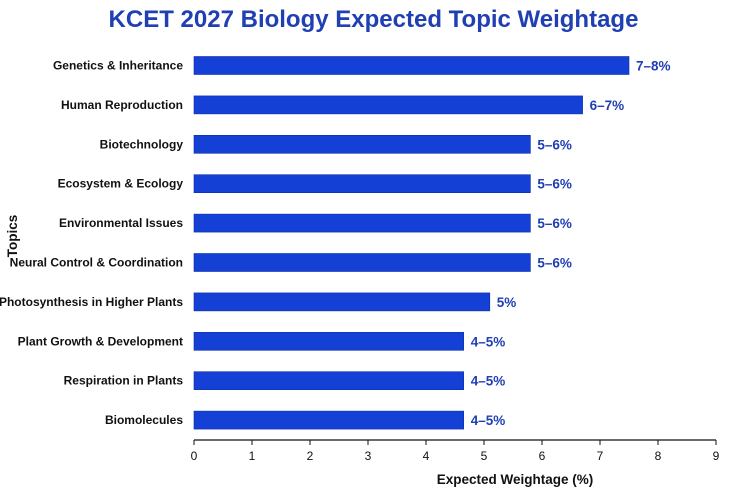  Describe the element at coordinates (121, 184) in the screenshot. I see `category-label: Ecosystem & Ecology` at that location.